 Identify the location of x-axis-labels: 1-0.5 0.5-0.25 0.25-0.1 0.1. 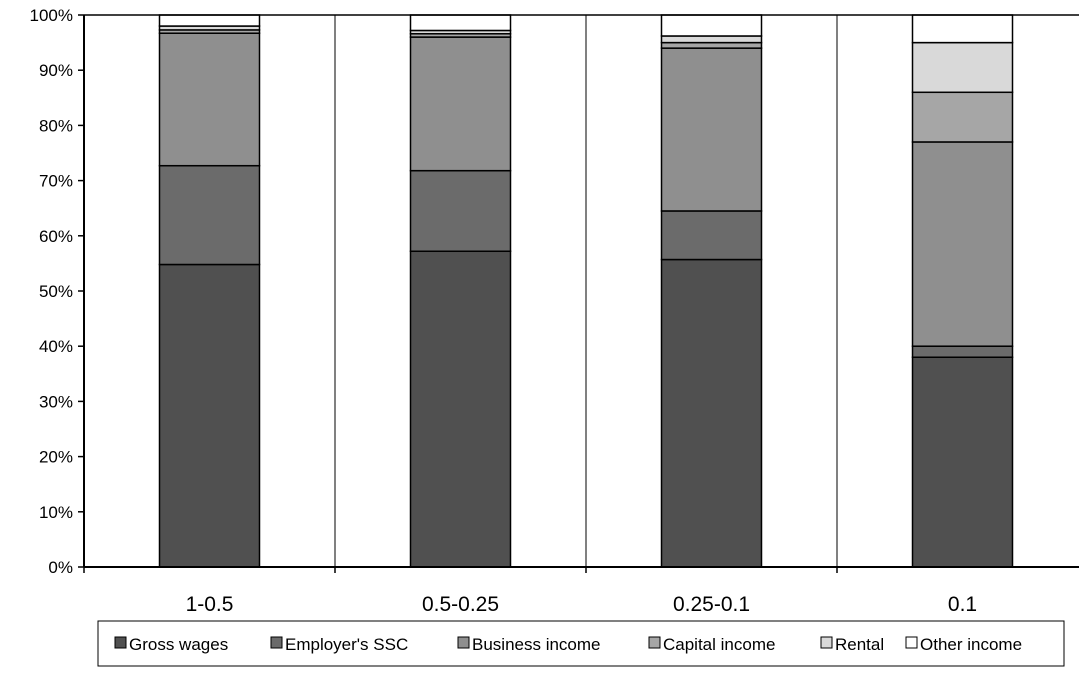
(530, 591).